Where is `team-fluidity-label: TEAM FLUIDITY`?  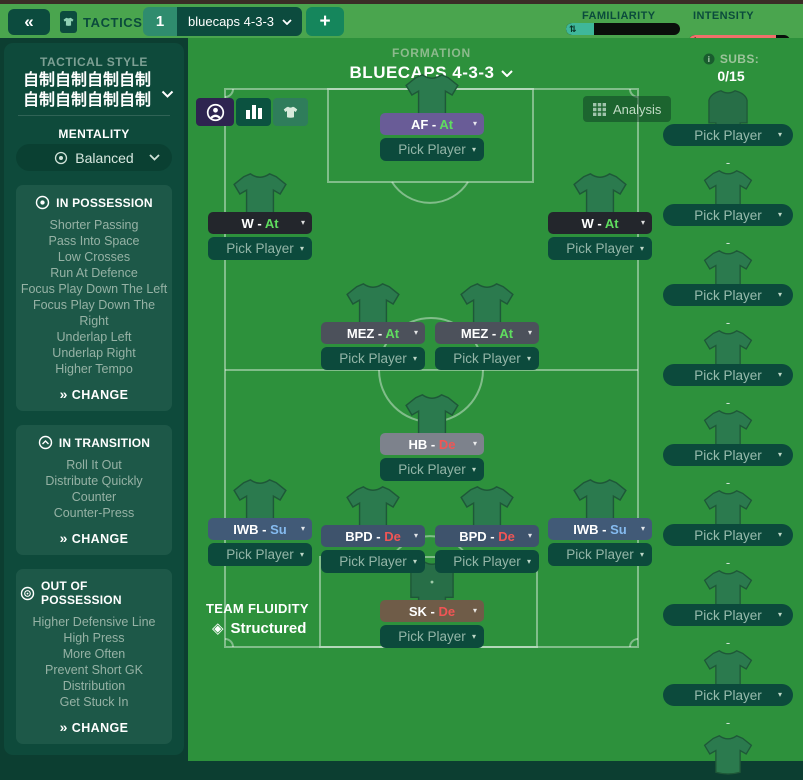 team-fluidity-label: TEAM FLUIDITY is located at coordinates (257, 608).